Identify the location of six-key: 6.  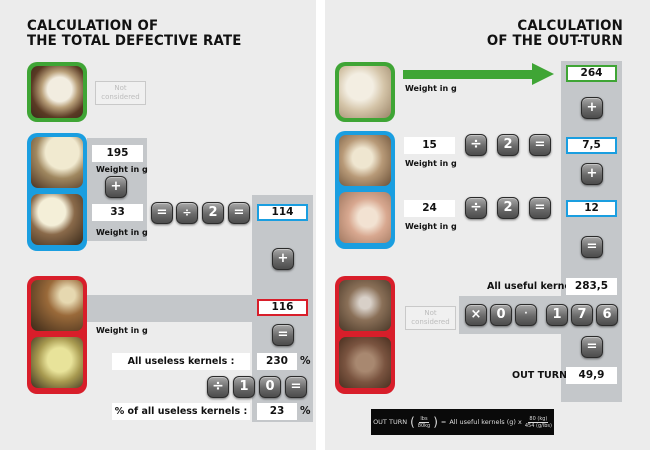
(607, 315).